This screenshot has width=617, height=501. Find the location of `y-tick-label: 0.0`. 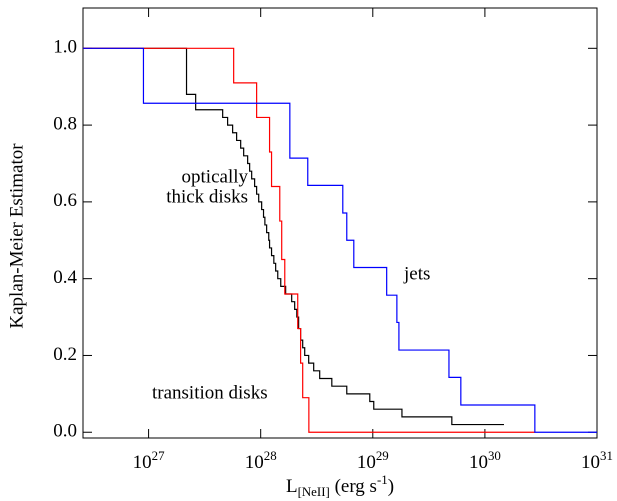

y-tick-label: 0.0 is located at coordinates (65, 431).